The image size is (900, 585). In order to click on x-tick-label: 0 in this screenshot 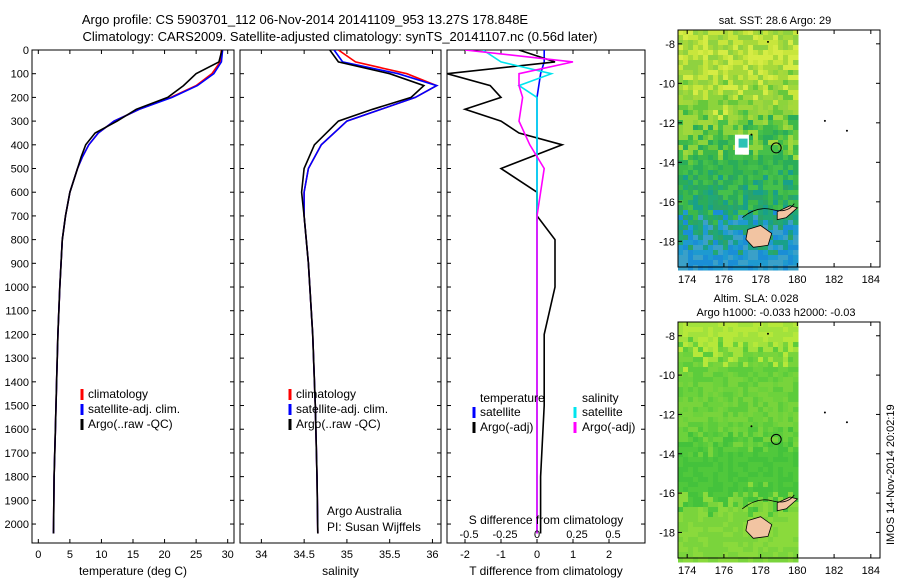, I will do `click(537, 555)`.